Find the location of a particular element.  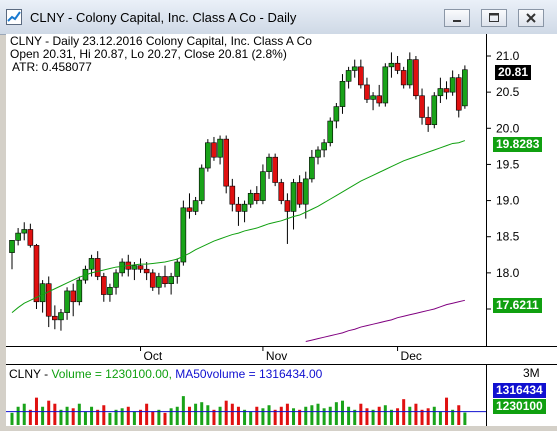

close-icon is located at coordinates (531, 18).